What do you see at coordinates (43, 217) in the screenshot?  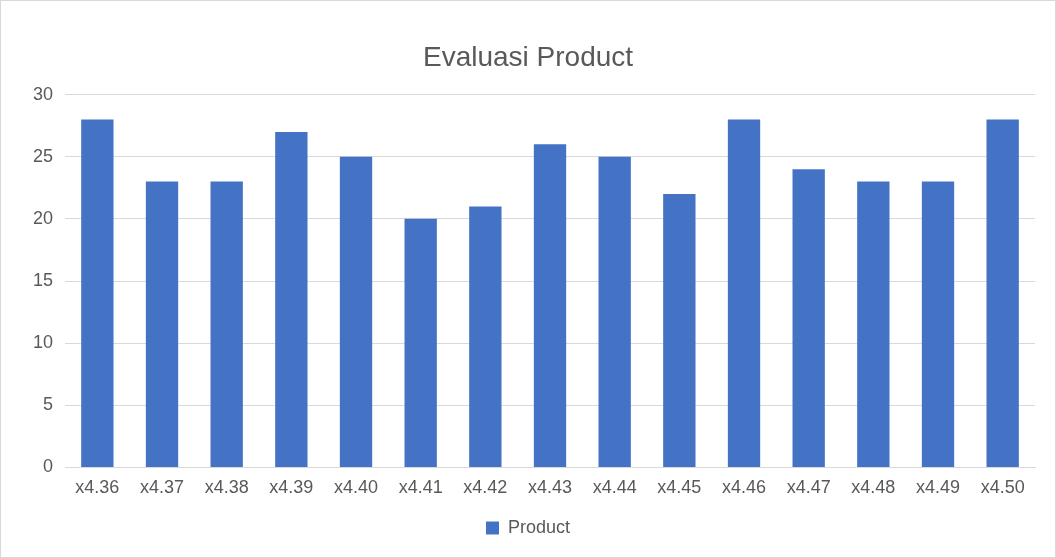 I see `y-tick-label: 20` at bounding box center [43, 217].